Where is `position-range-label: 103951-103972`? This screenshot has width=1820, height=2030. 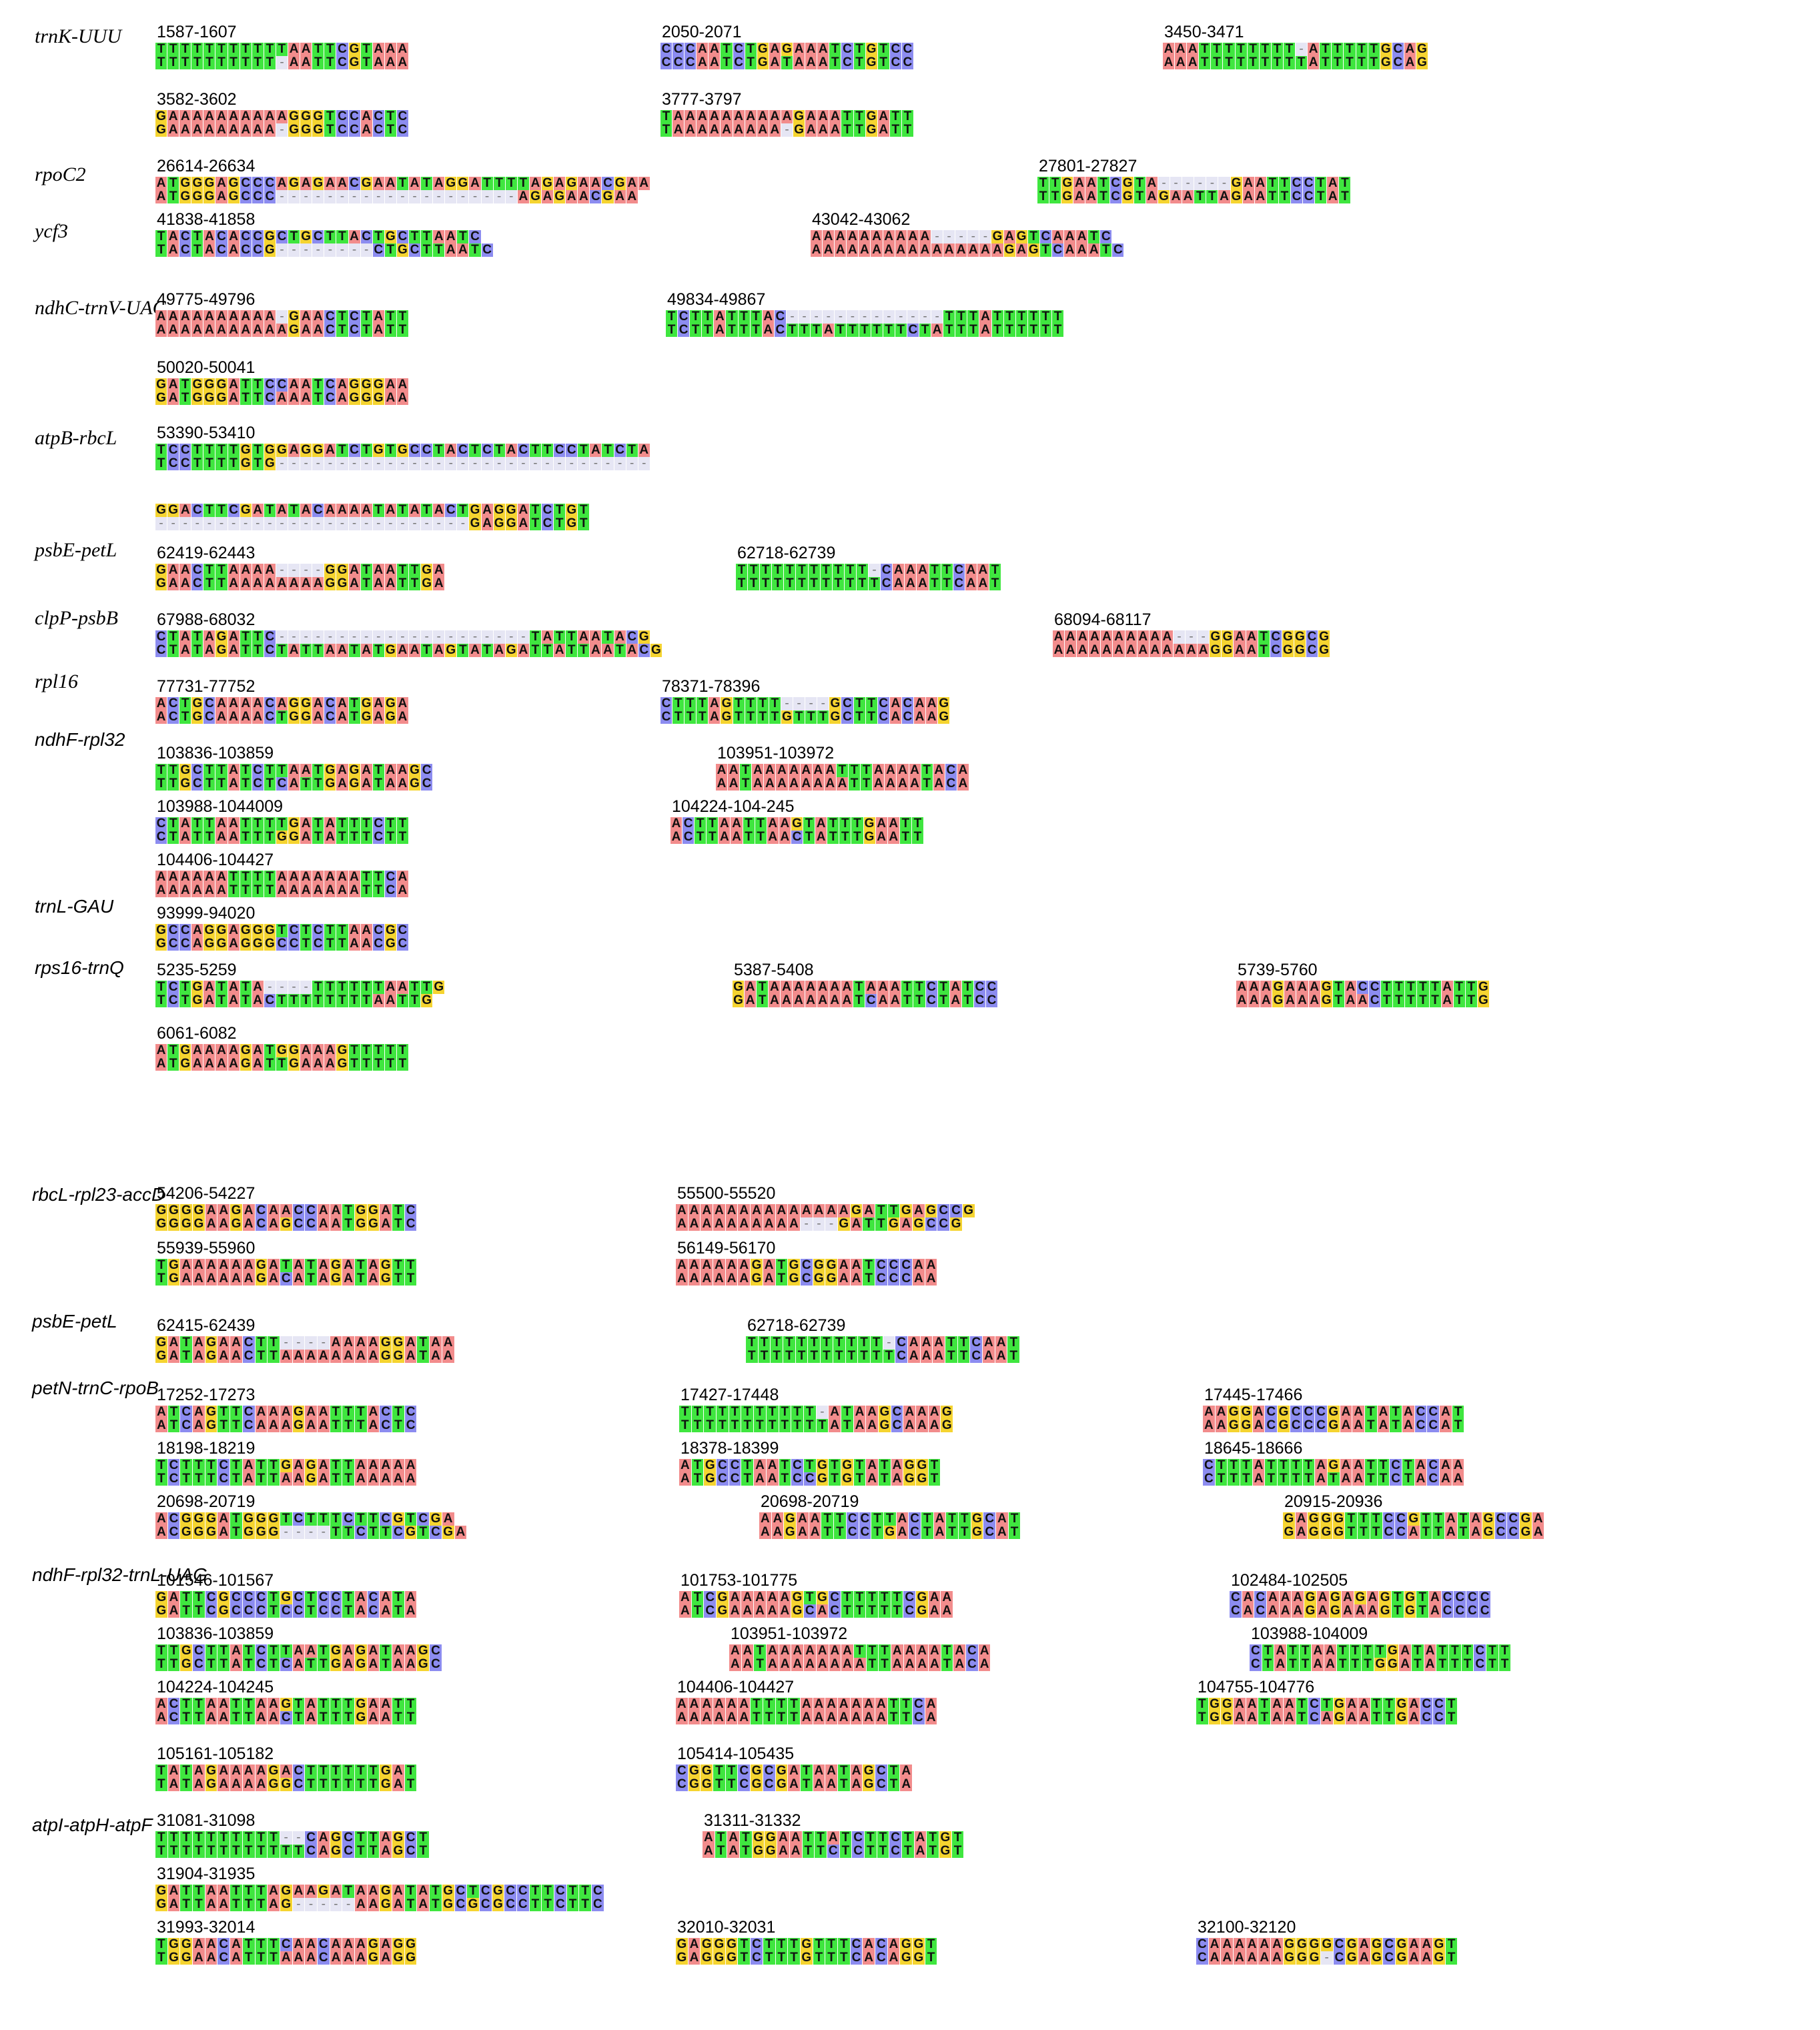
position-range-label: 103951-103972 is located at coordinates (776, 753).